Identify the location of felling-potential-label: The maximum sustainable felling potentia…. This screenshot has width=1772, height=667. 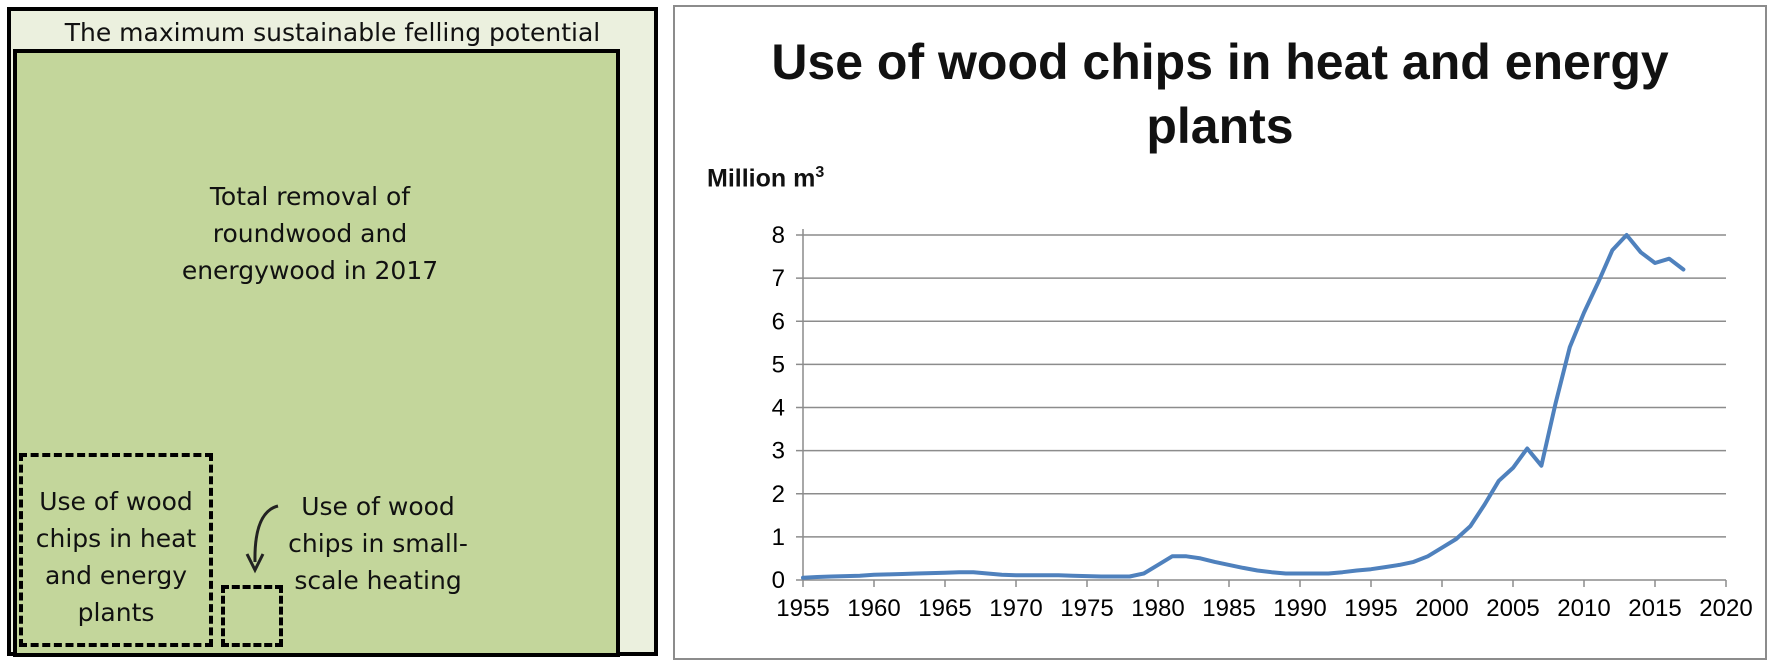
(332, 32).